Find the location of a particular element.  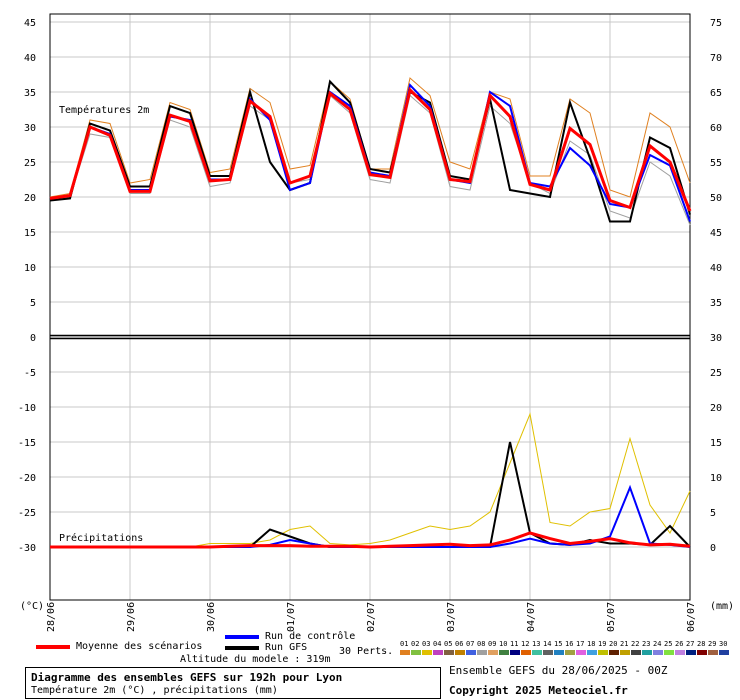

legend-gfs-label: Run GFS is located at coordinates (286, 647).